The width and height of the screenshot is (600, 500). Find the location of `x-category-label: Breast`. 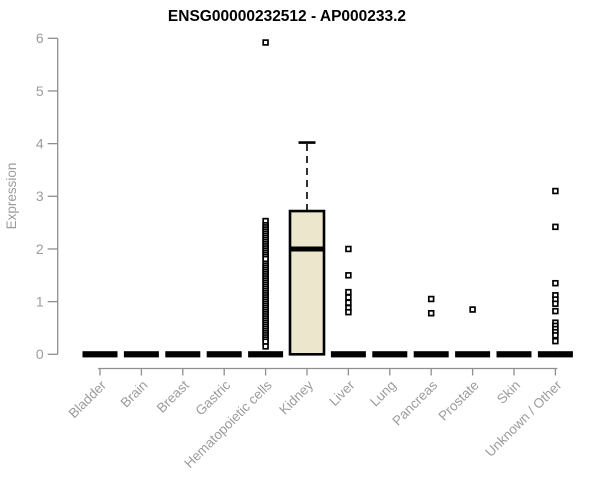

x-category-label: Breast is located at coordinates (173, 396).